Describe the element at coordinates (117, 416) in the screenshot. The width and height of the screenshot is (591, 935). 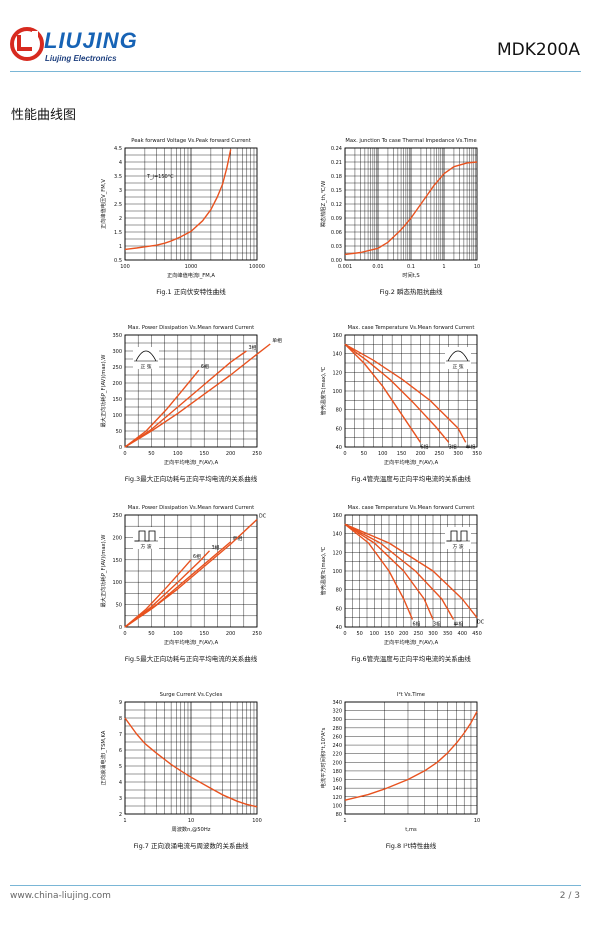
I see `y-tick-label: 100` at that location.